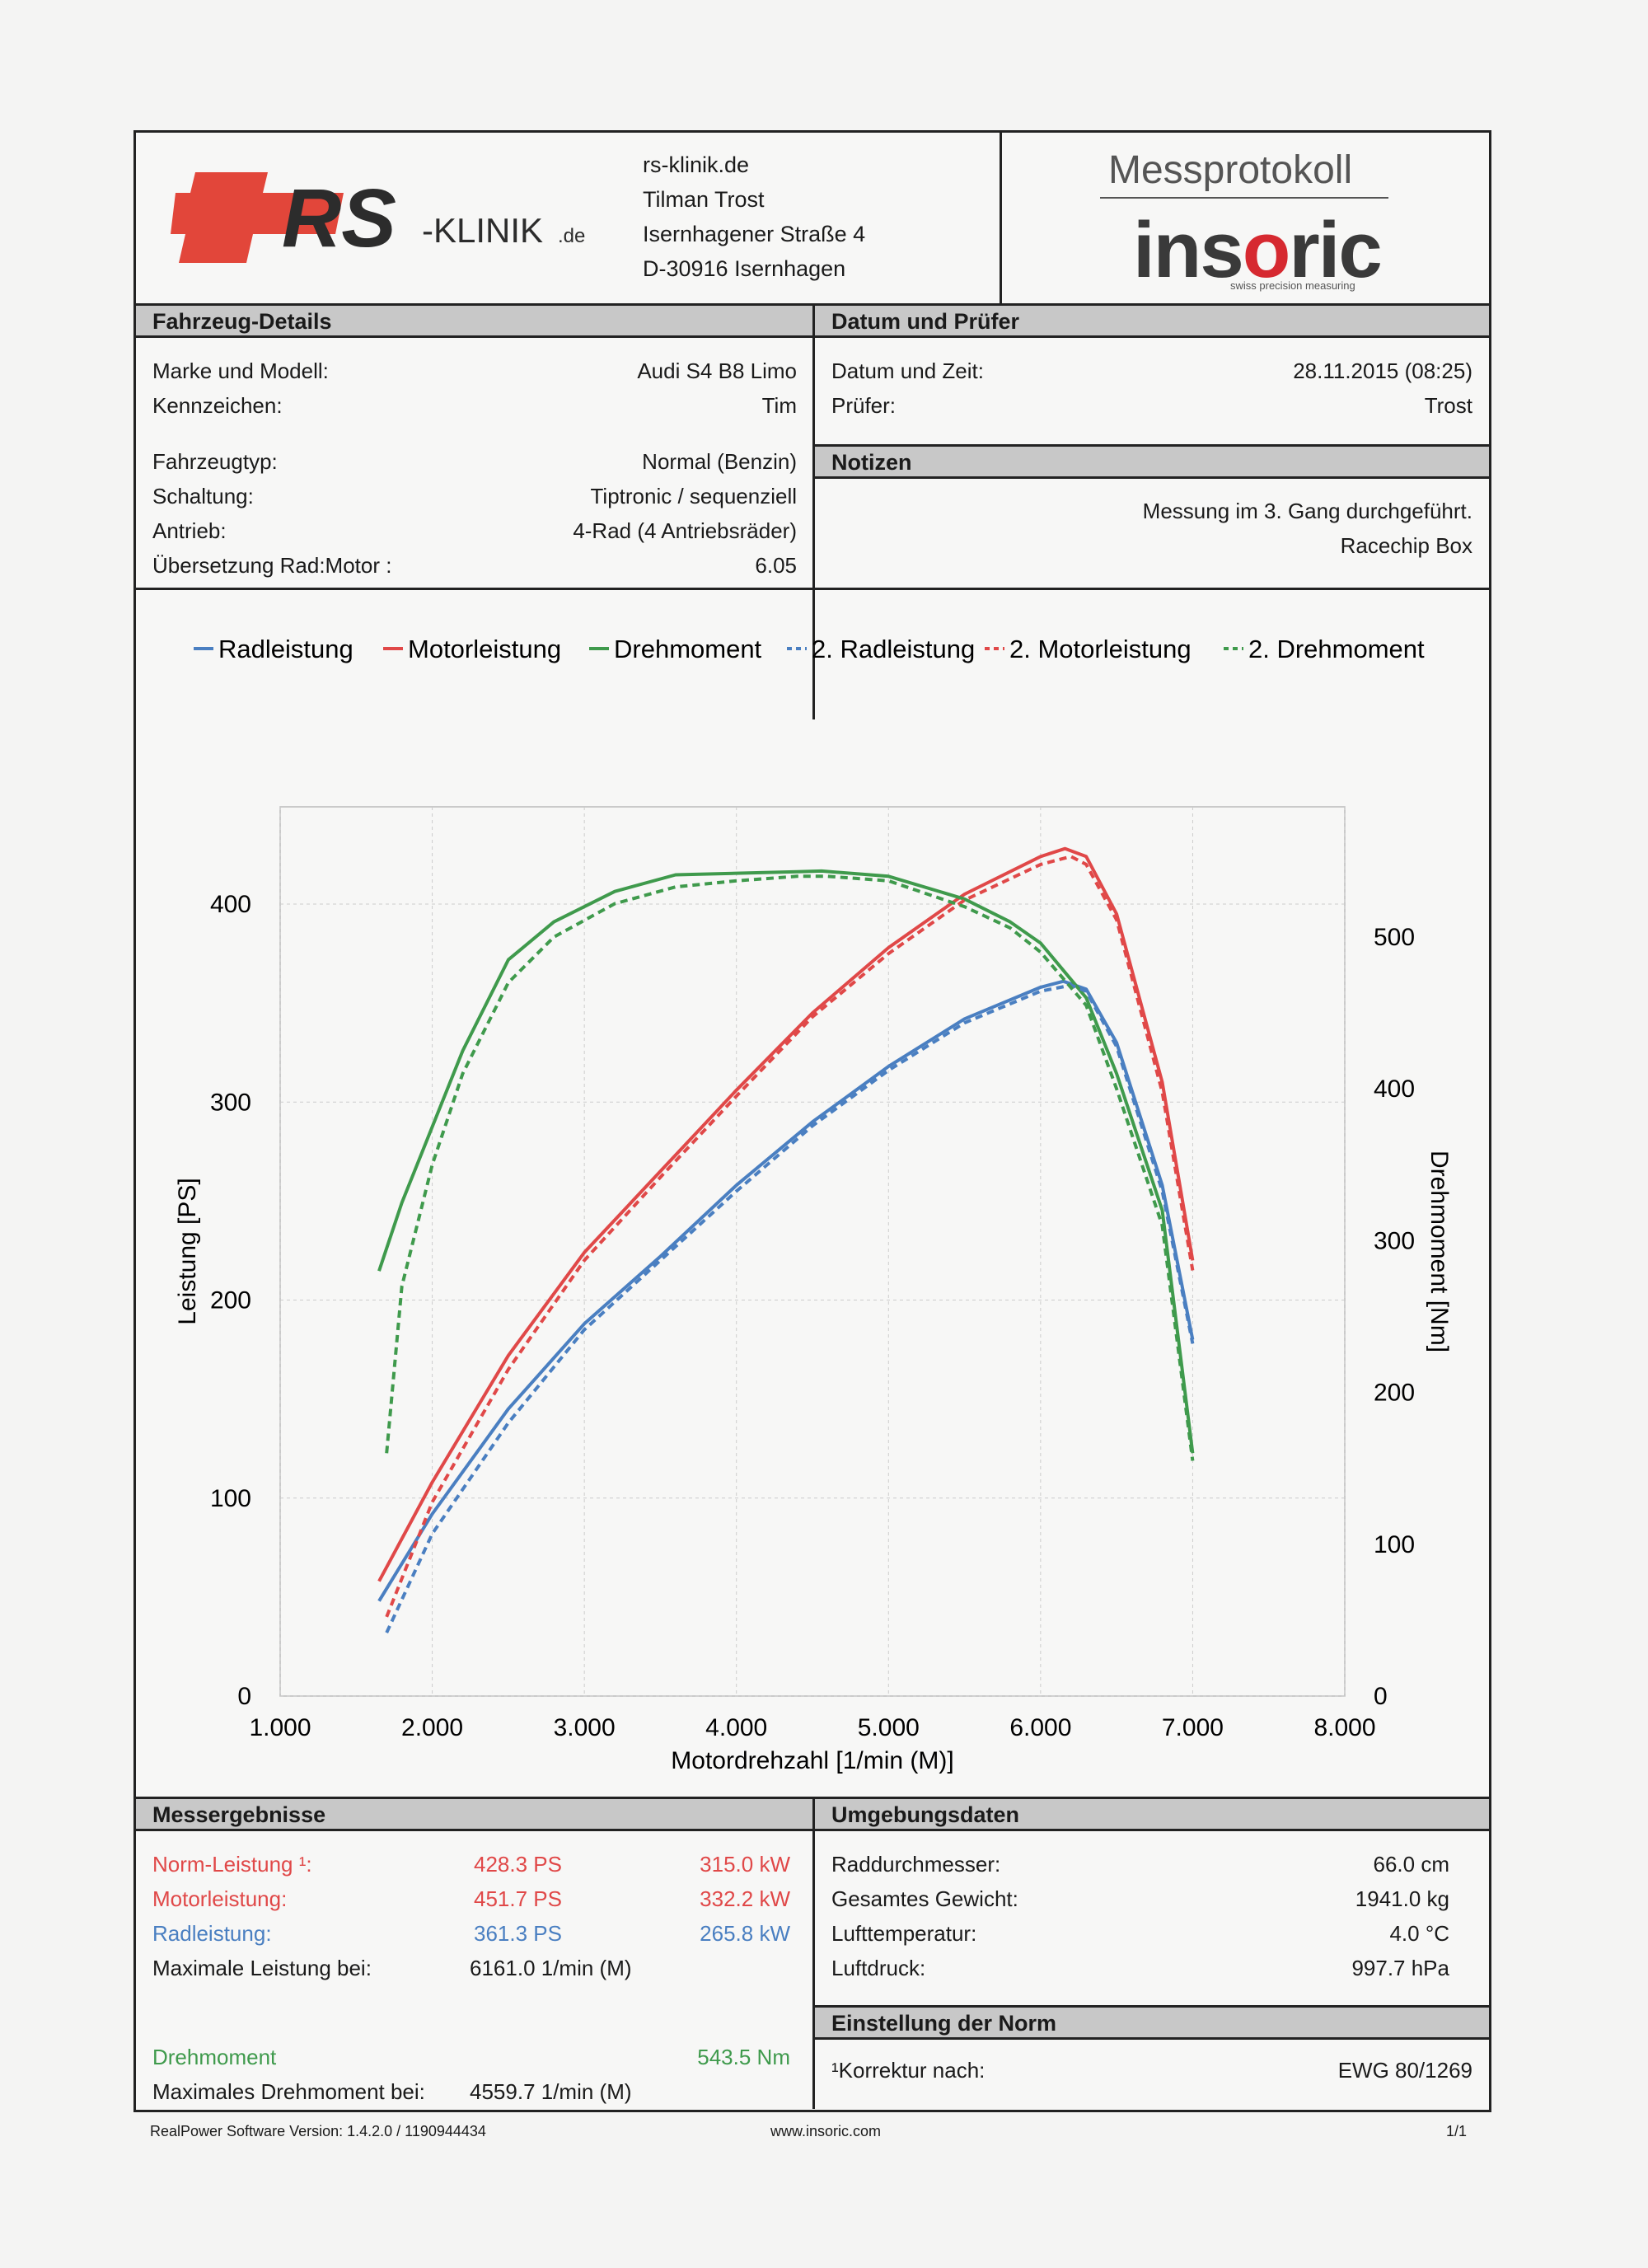 The width and height of the screenshot is (1648, 2268). What do you see at coordinates (230, 904) in the screenshot?
I see `y-tick-label: 400` at bounding box center [230, 904].